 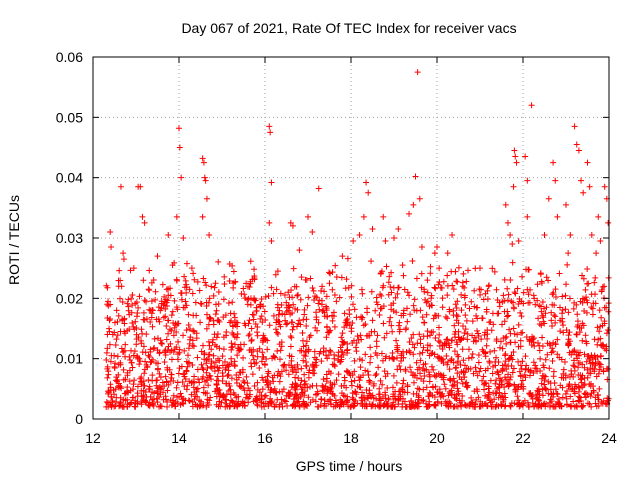 What do you see at coordinates (93, 438) in the screenshot?
I see `x-tick-label: 12` at bounding box center [93, 438].